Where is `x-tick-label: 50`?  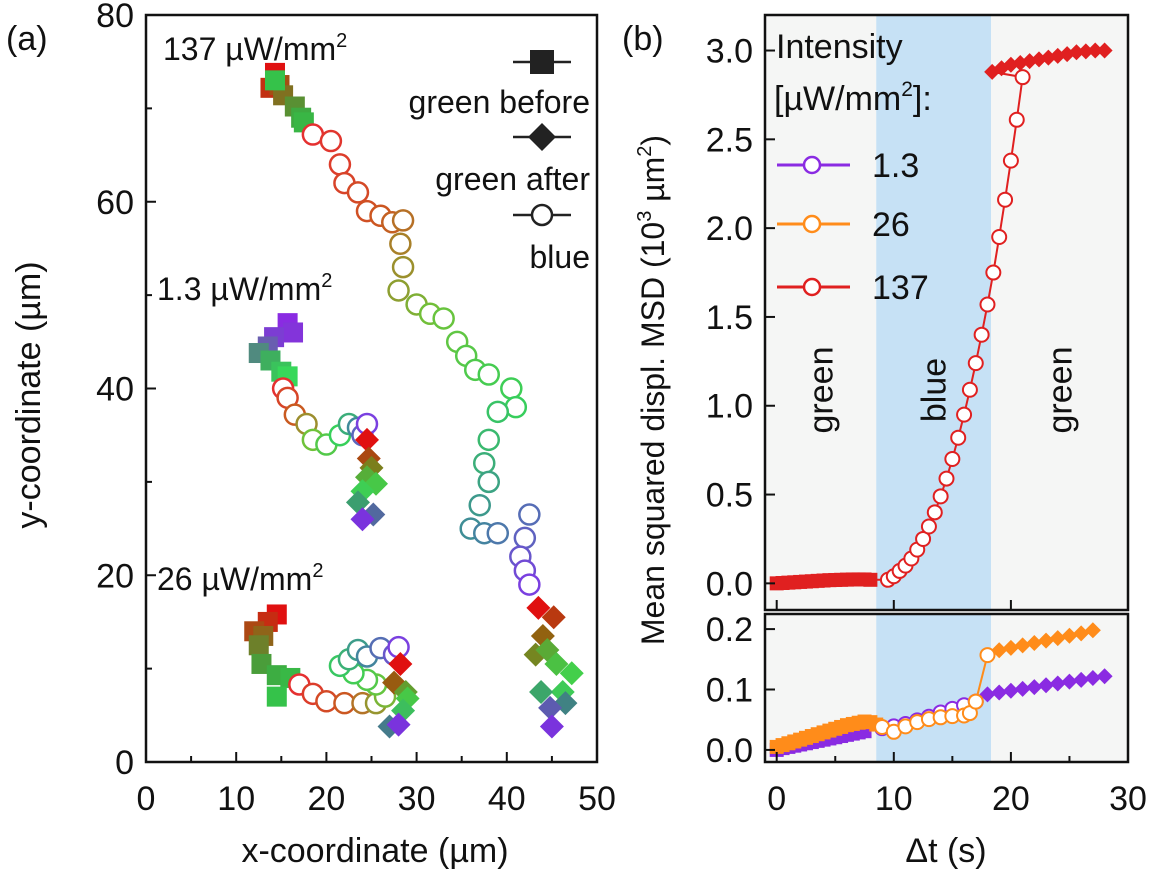
x-tick-label: 50 is located at coordinates (597, 799).